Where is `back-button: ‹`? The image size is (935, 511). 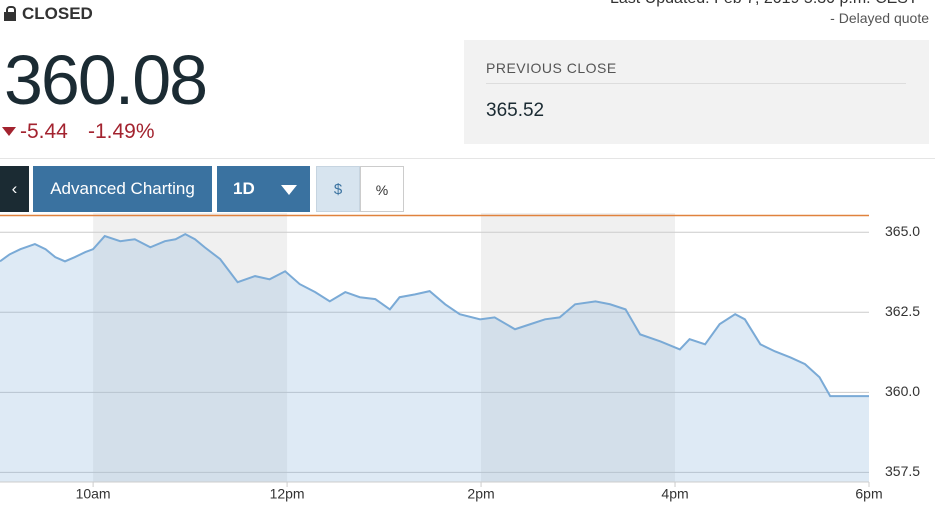
back-button: ‹ is located at coordinates (14, 189).